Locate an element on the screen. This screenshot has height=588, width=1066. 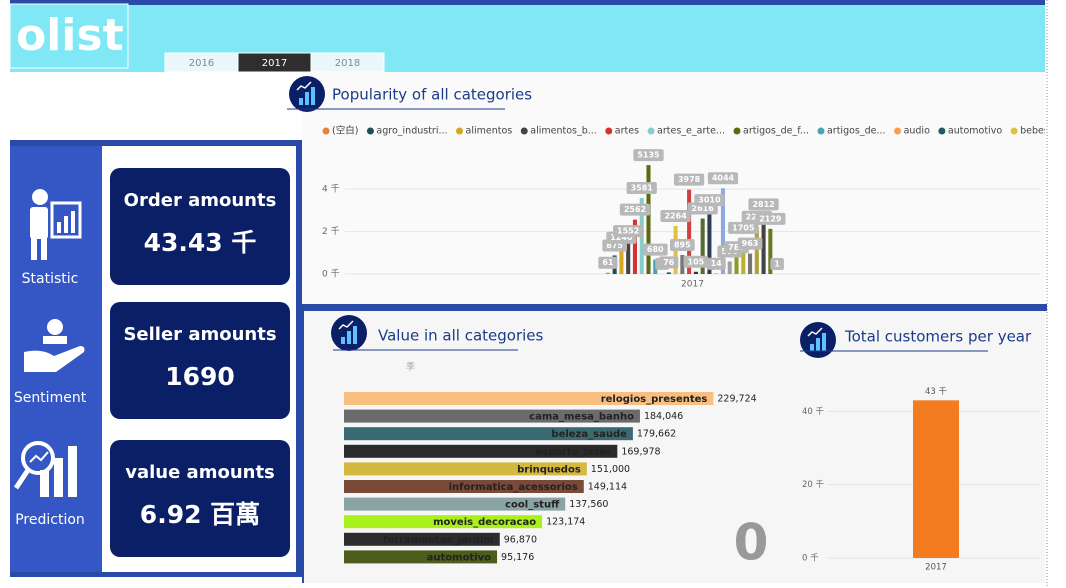
kpi-value: 1690 is located at coordinates (200, 376).